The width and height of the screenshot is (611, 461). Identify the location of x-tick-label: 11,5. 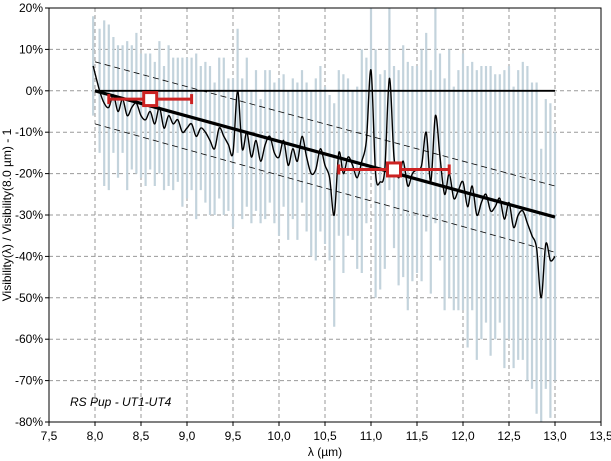
(417, 436).